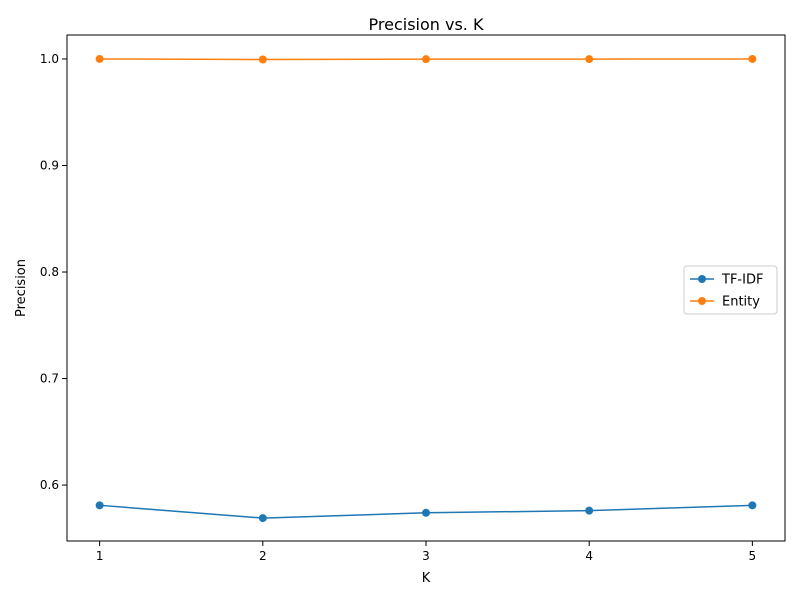  Describe the element at coordinates (702, 279) in the screenshot. I see `legend-marker-tf-idf` at that location.